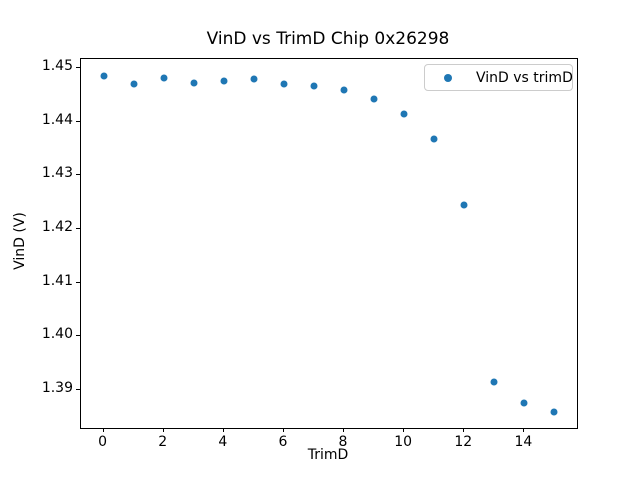 The height and width of the screenshot is (480, 640). I want to click on y-tick-label: 1.44, so click(57, 119).